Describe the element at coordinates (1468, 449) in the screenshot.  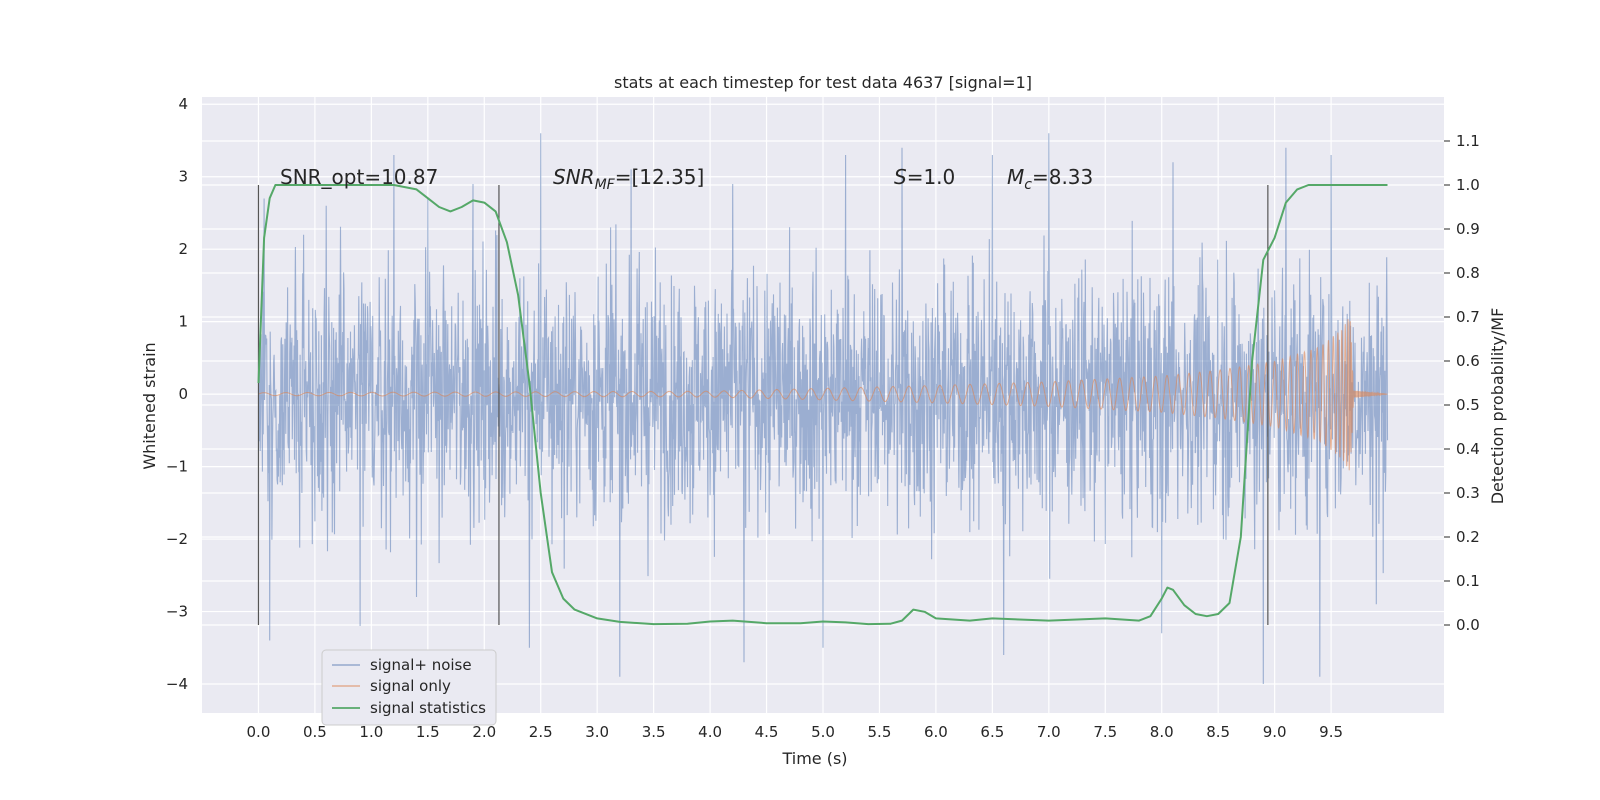
I see `y2-tick-label: 0.4` at that location.